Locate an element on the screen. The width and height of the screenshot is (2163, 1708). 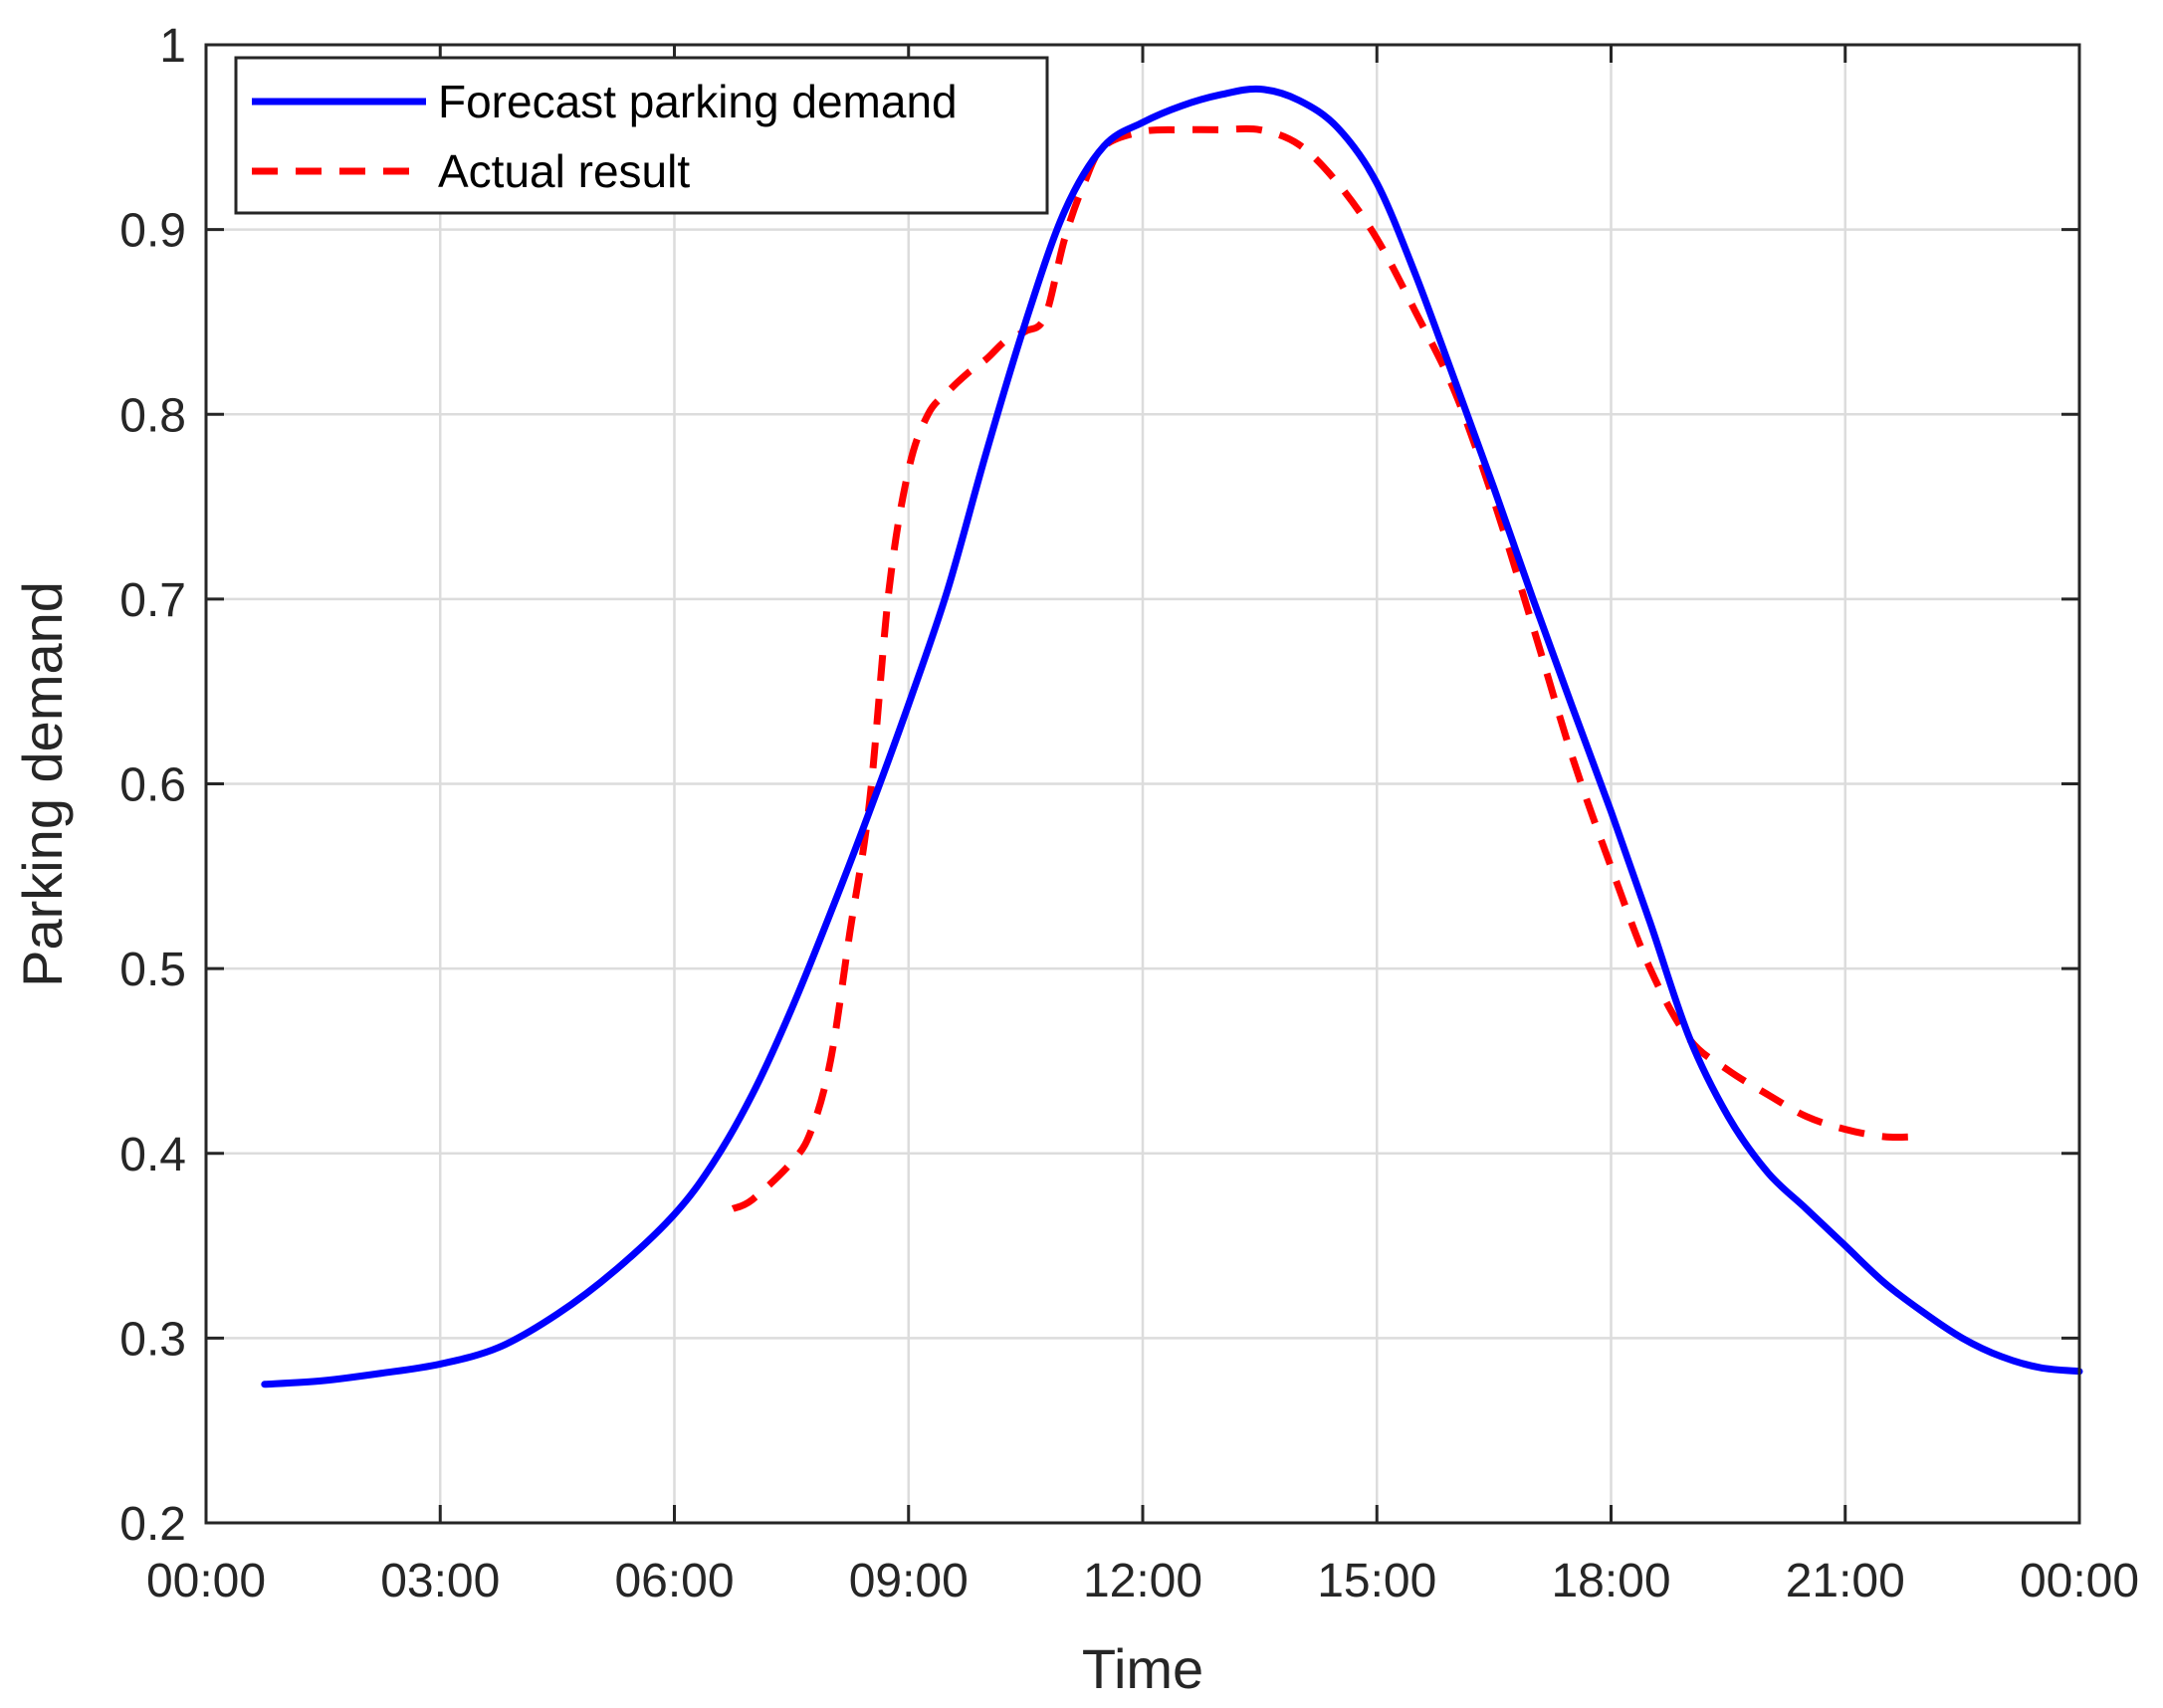
y-tick-labels: 0.2 0.3 0.4 0.5 0.6 0.7 0.8 0.9 1 is located at coordinates (153, 786).